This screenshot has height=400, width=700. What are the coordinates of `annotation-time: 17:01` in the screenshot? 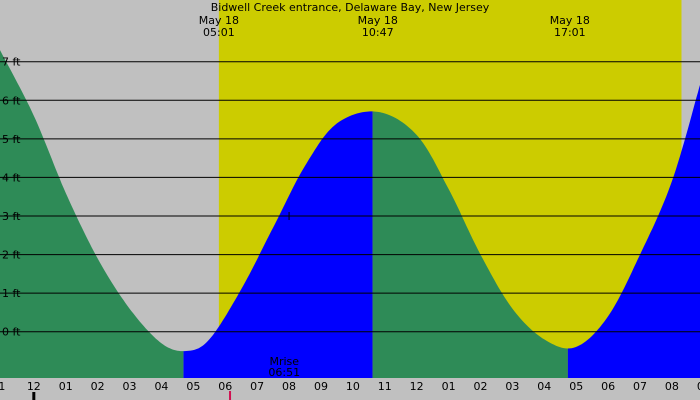 It's located at (570, 32).